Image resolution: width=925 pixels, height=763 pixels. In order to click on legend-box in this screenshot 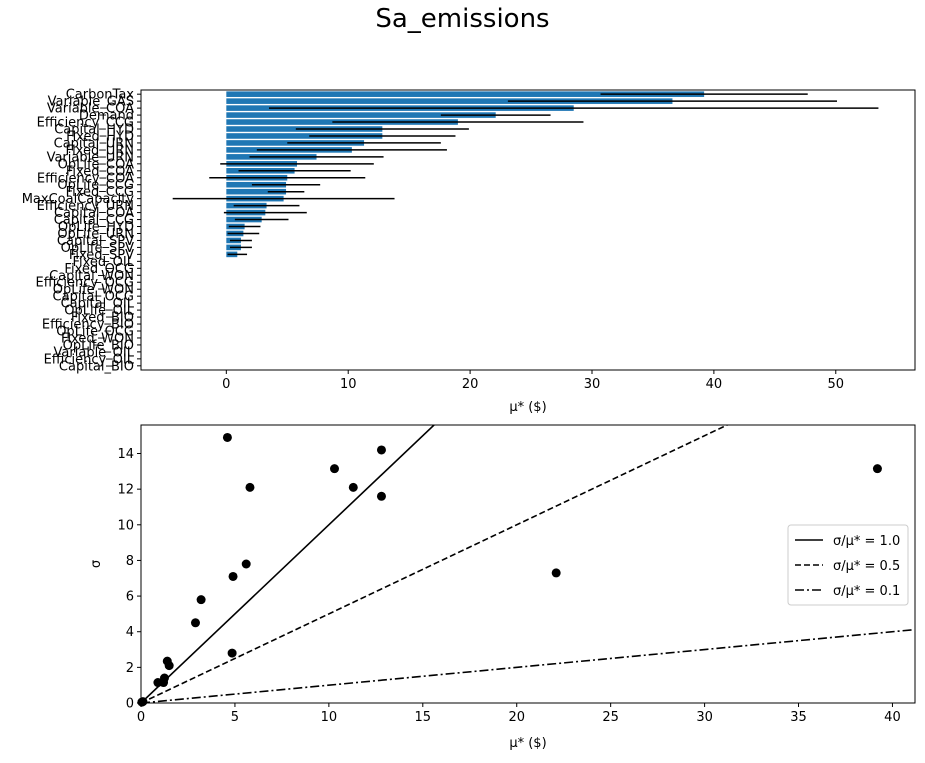, I will do `click(848, 565)`.